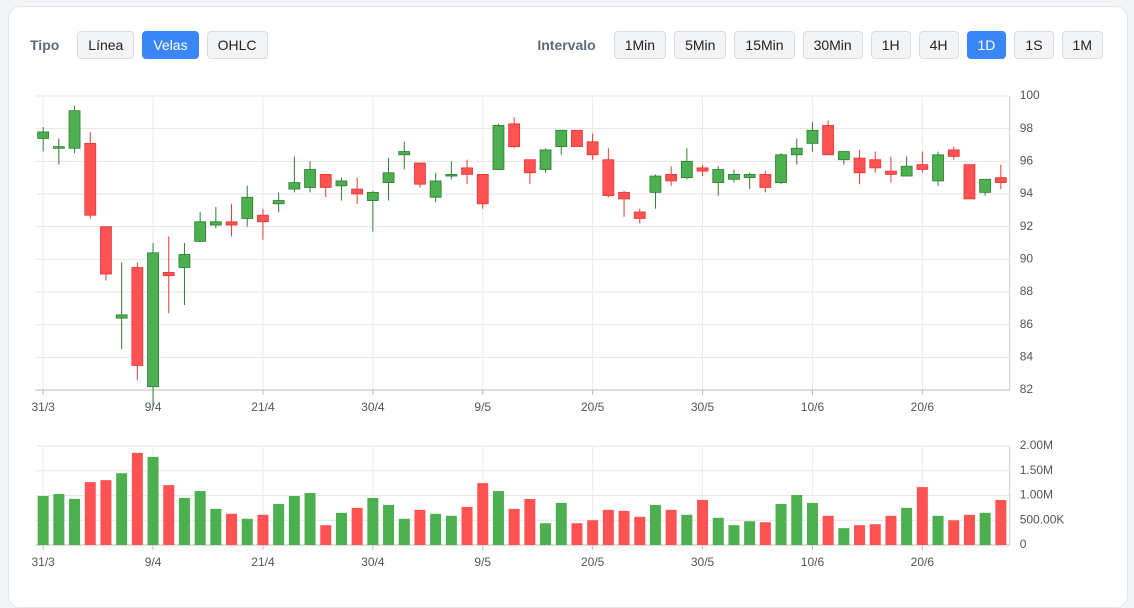 The height and width of the screenshot is (608, 1134). I want to click on y-tick-label: 90, so click(1027, 259).